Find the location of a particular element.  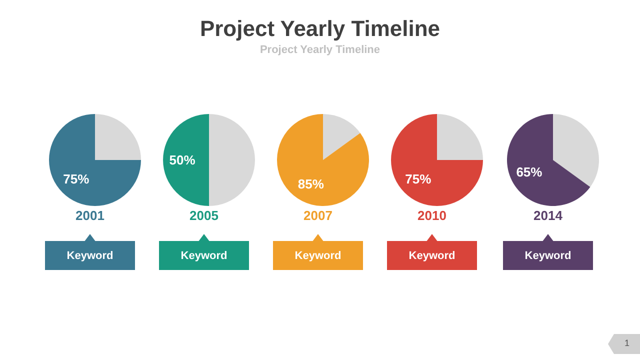

data-label: 85% is located at coordinates (311, 184).